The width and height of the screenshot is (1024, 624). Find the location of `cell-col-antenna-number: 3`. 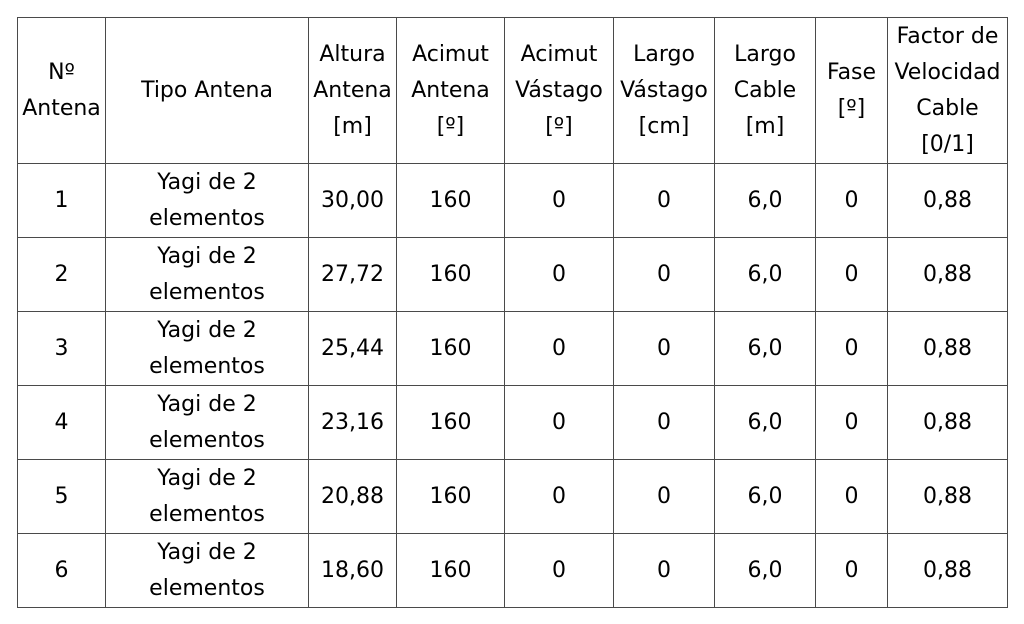

cell-col-antenna-number: 3 is located at coordinates (61, 348).